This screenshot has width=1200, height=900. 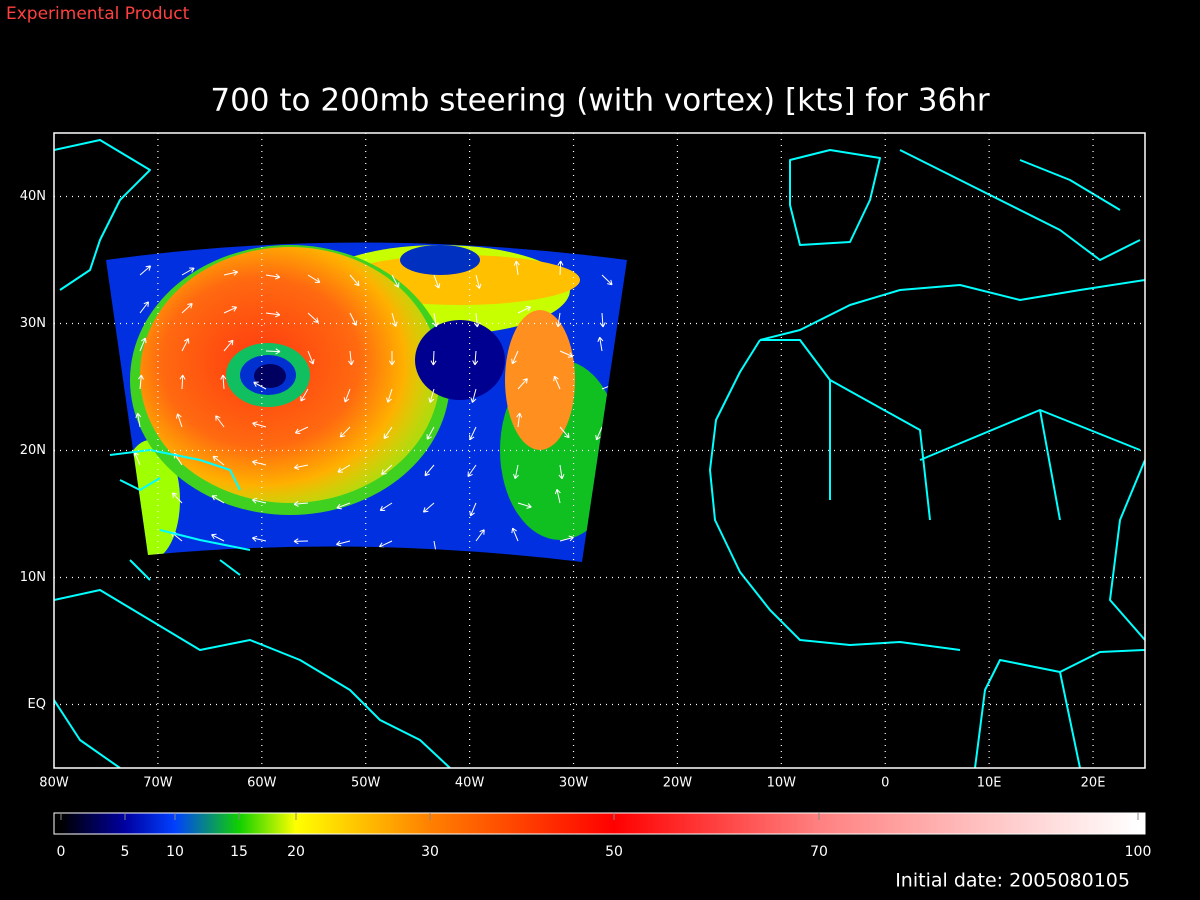 What do you see at coordinates (950, 430) in the screenshot?
I see `borders` at bounding box center [950, 430].